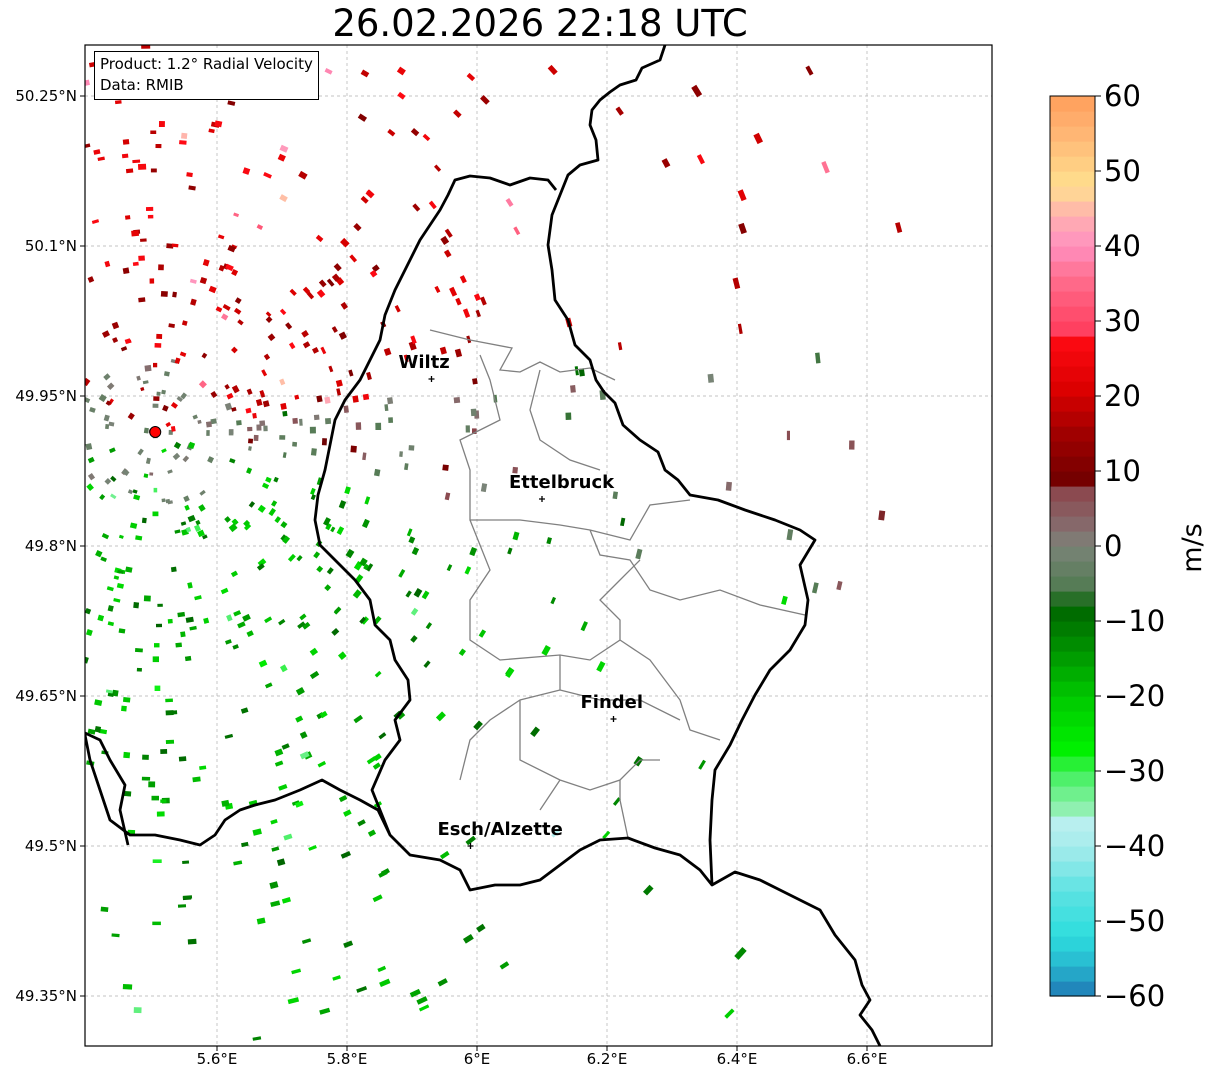  What do you see at coordinates (1122, 96) in the screenshot?
I see `colorbar-tick-label: 60` at bounding box center [1122, 96].